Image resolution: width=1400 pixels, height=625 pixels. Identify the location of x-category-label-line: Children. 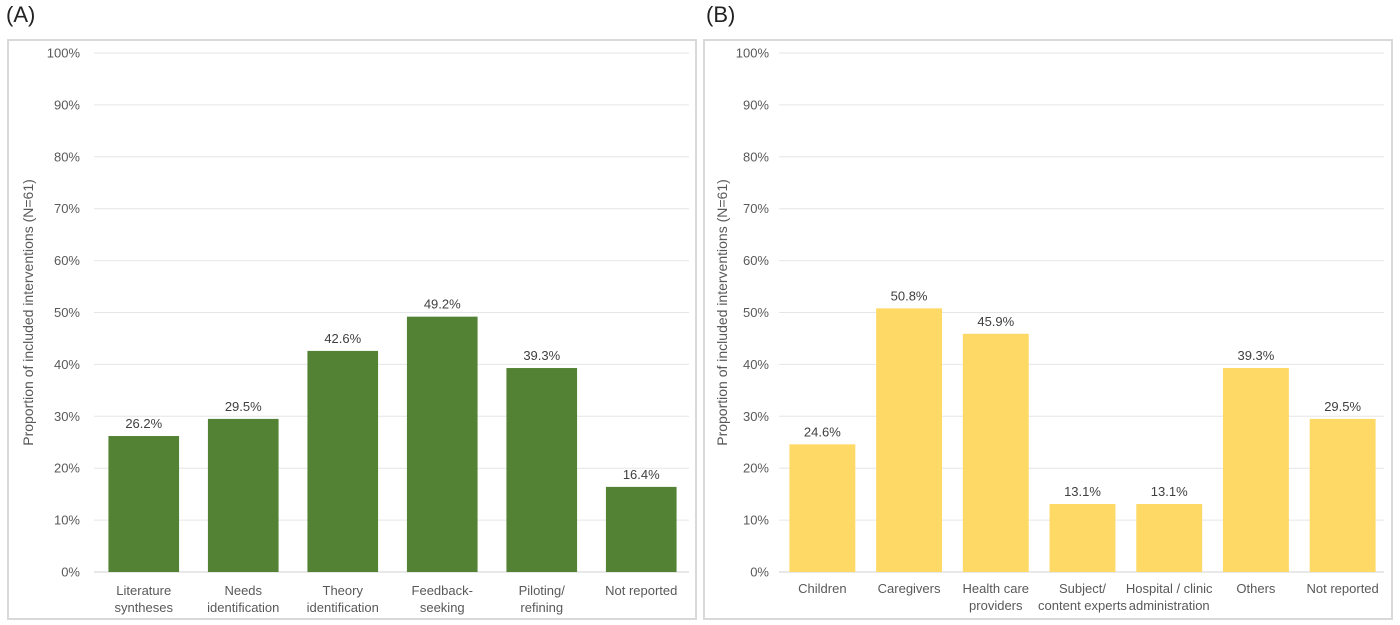
(822, 588).